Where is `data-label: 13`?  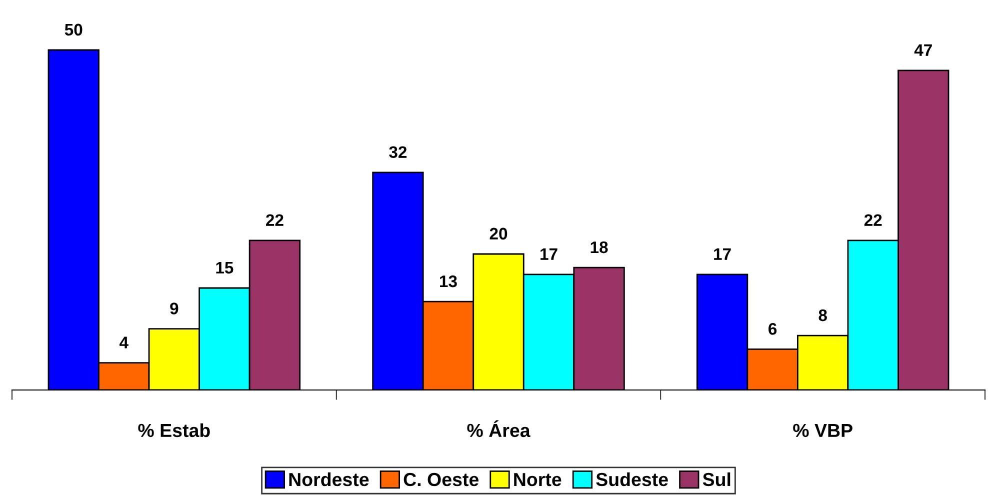 data-label: 13 is located at coordinates (448, 281).